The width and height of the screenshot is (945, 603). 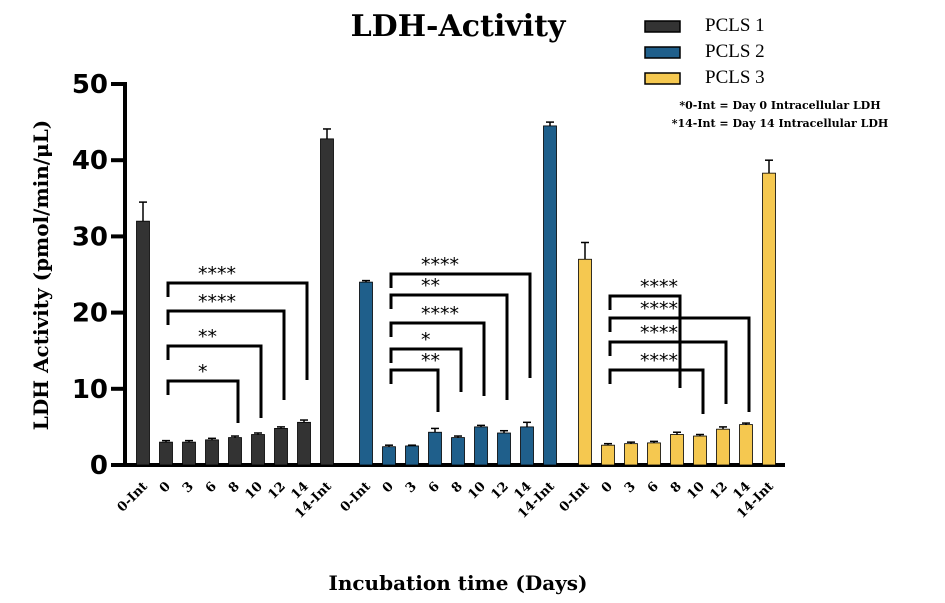 What do you see at coordinates (143, 343) in the screenshot?
I see `bar-series1-0-Int` at bounding box center [143, 343].